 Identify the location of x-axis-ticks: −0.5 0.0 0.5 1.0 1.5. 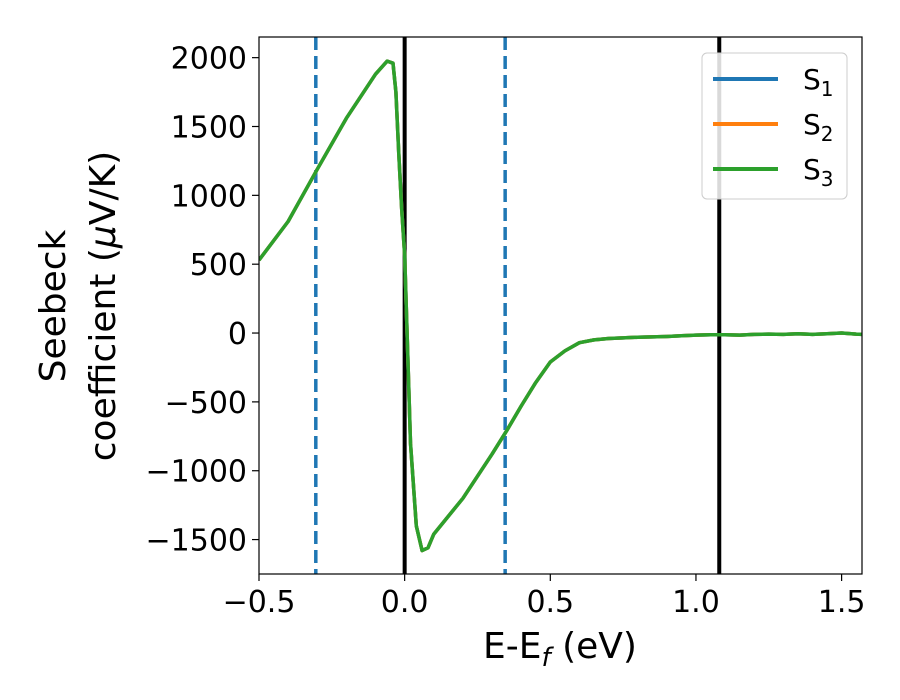
(544, 597).